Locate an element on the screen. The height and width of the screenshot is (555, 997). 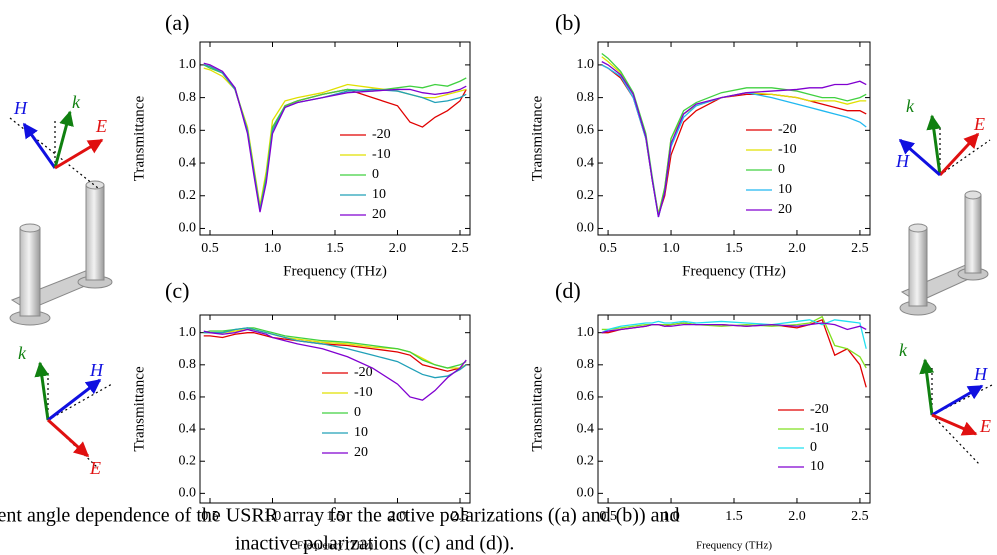
polarization-diagram: H k E is located at coordinates (58, 140).